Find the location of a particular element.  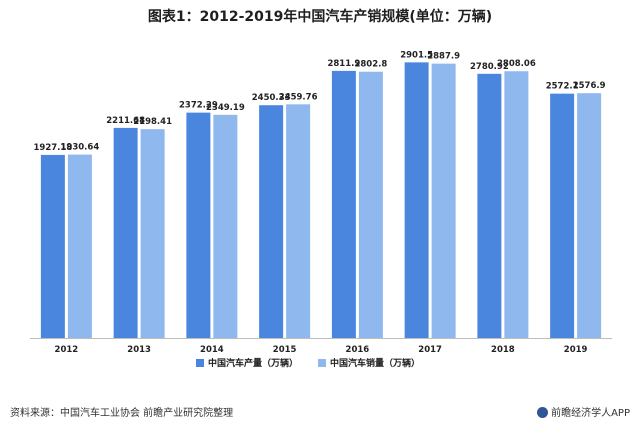

legend-label-sales: 中国汽车销量（万辆） is located at coordinates (375, 363).